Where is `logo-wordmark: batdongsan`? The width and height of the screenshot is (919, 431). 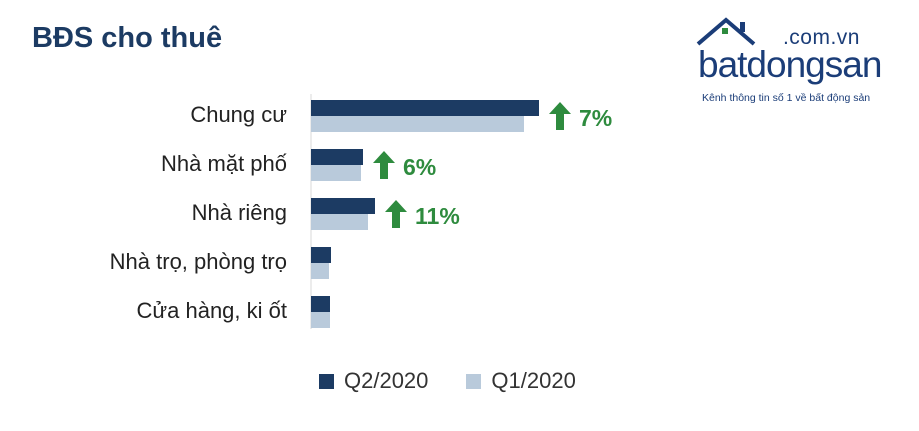 logo-wordmark: batdongsan is located at coordinates (790, 64).